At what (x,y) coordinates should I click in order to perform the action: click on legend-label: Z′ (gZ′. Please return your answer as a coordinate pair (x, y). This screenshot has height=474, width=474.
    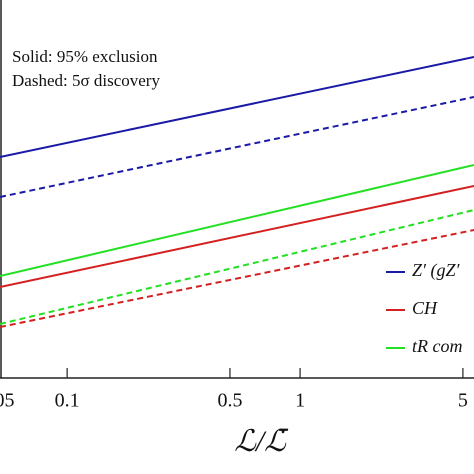
    Looking at the image, I should click on (436, 270).